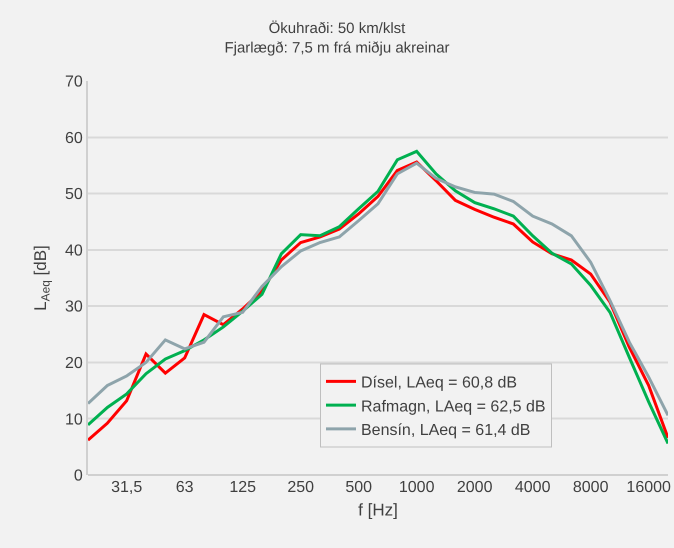  I want to click on legend-label: Rafmagn, LAeq = 62,5 dB, so click(453, 407).